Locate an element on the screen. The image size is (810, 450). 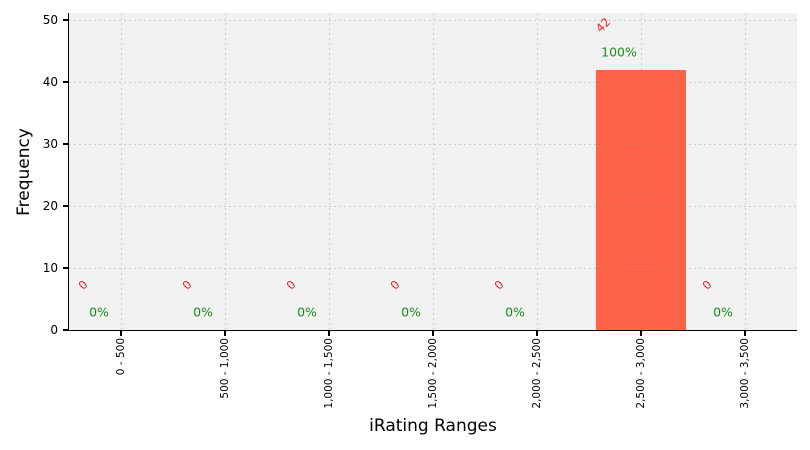
x-tick-label: 0 - 500 is located at coordinates (121, 357).